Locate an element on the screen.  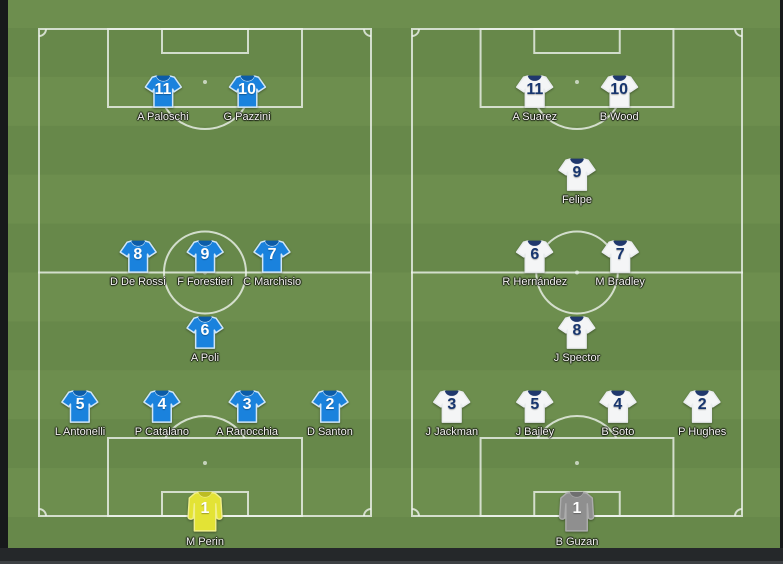
player-name-label: Felipe is located at coordinates (577, 200).